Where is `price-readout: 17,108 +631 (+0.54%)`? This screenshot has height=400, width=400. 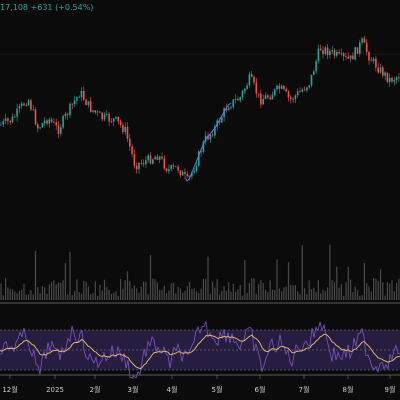 price-readout: 17,108 +631 (+0.54%) is located at coordinates (46, 7).